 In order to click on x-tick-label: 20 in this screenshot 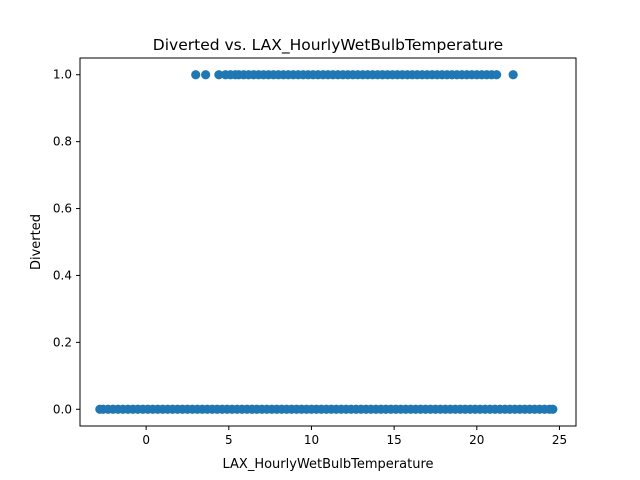, I will do `click(476, 440)`.